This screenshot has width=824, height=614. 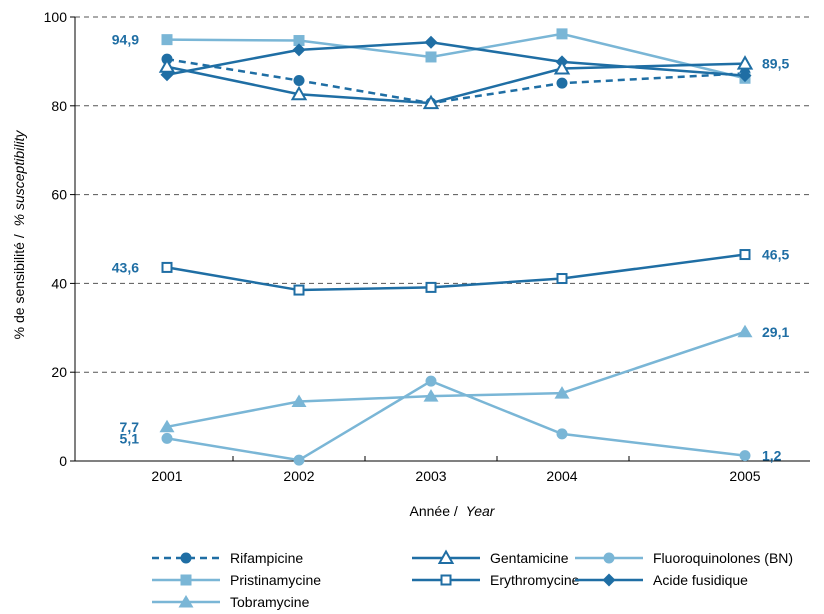 What do you see at coordinates (19, 178) in the screenshot?
I see `y-axis-label-en: % susceptibility` at bounding box center [19, 178].